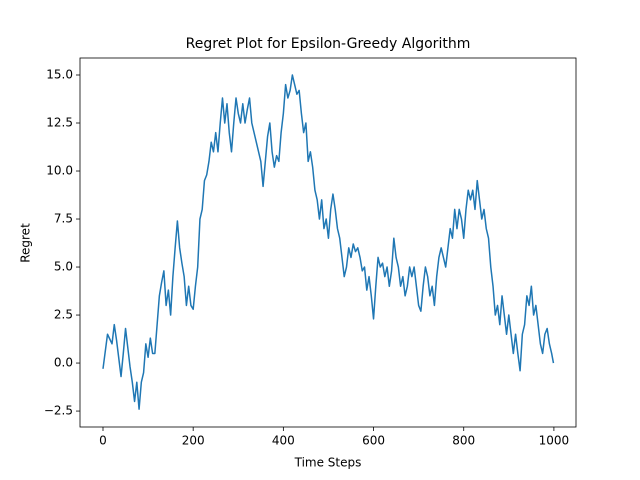 Image resolution: width=640 pixels, height=480 pixels. What do you see at coordinates (193, 441) in the screenshot?
I see `x-tick-label: 200` at bounding box center [193, 441].